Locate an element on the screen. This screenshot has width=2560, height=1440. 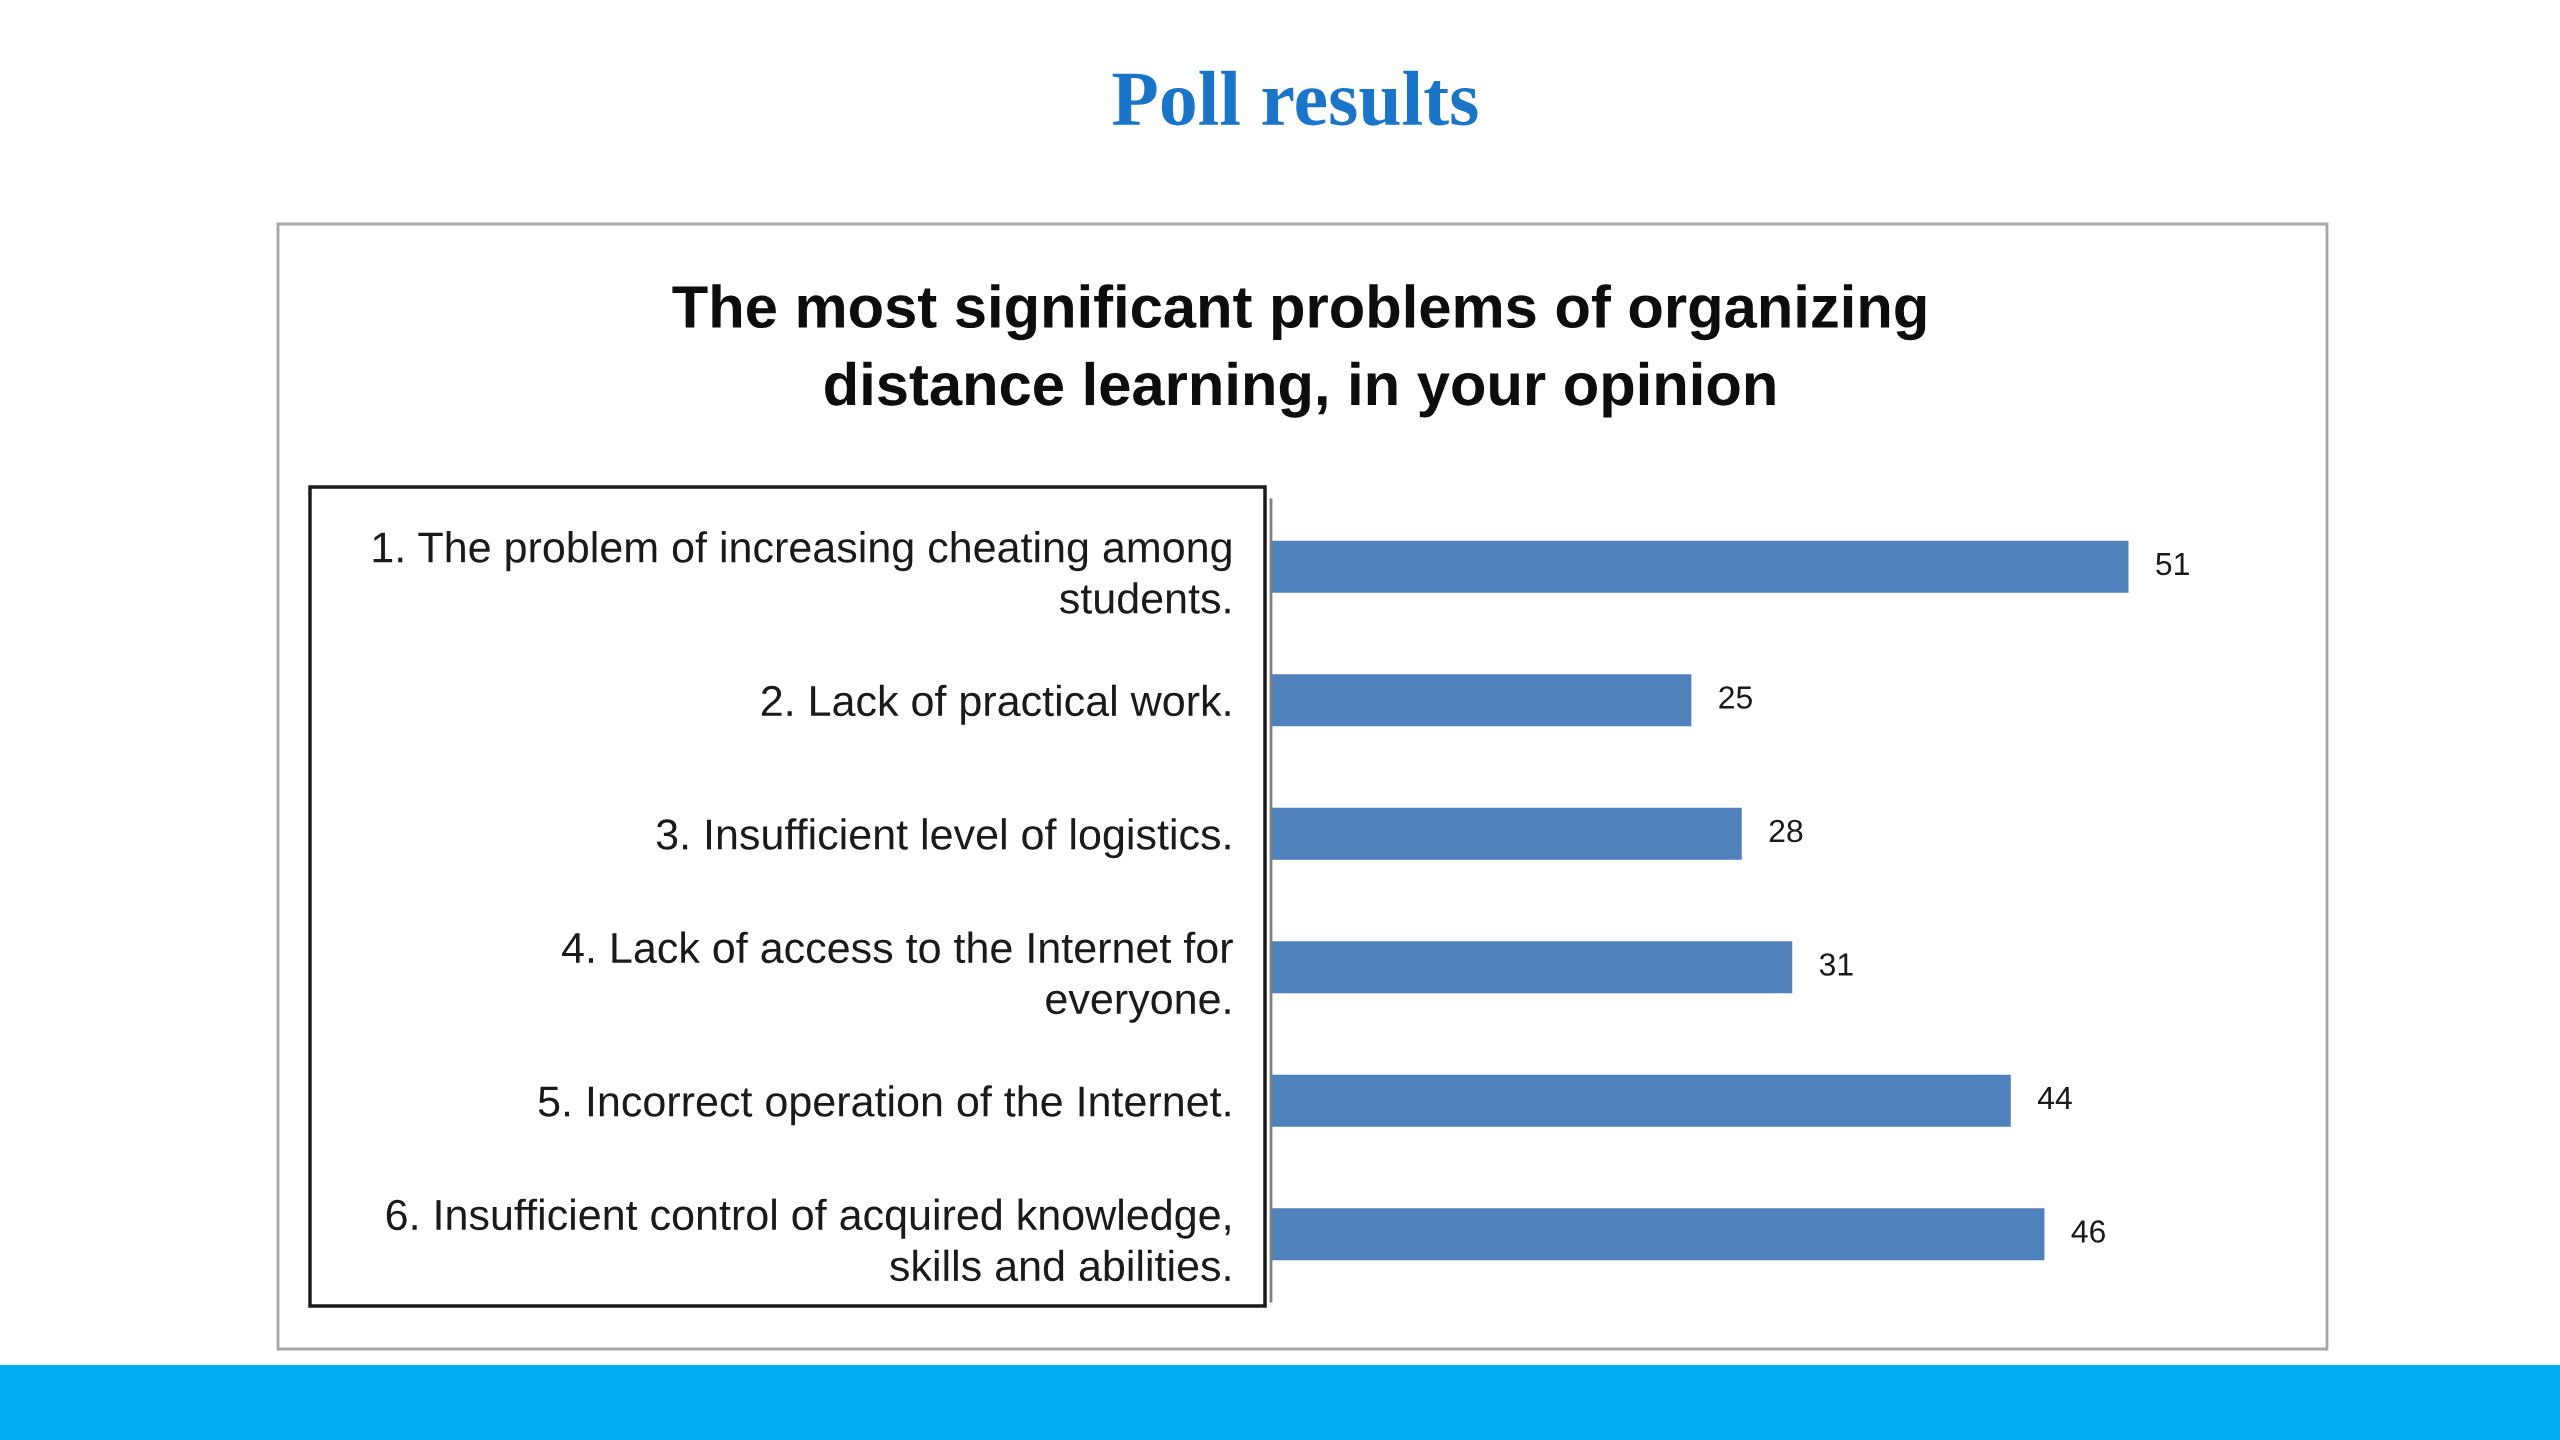
data-label: 51 is located at coordinates (2172, 564).